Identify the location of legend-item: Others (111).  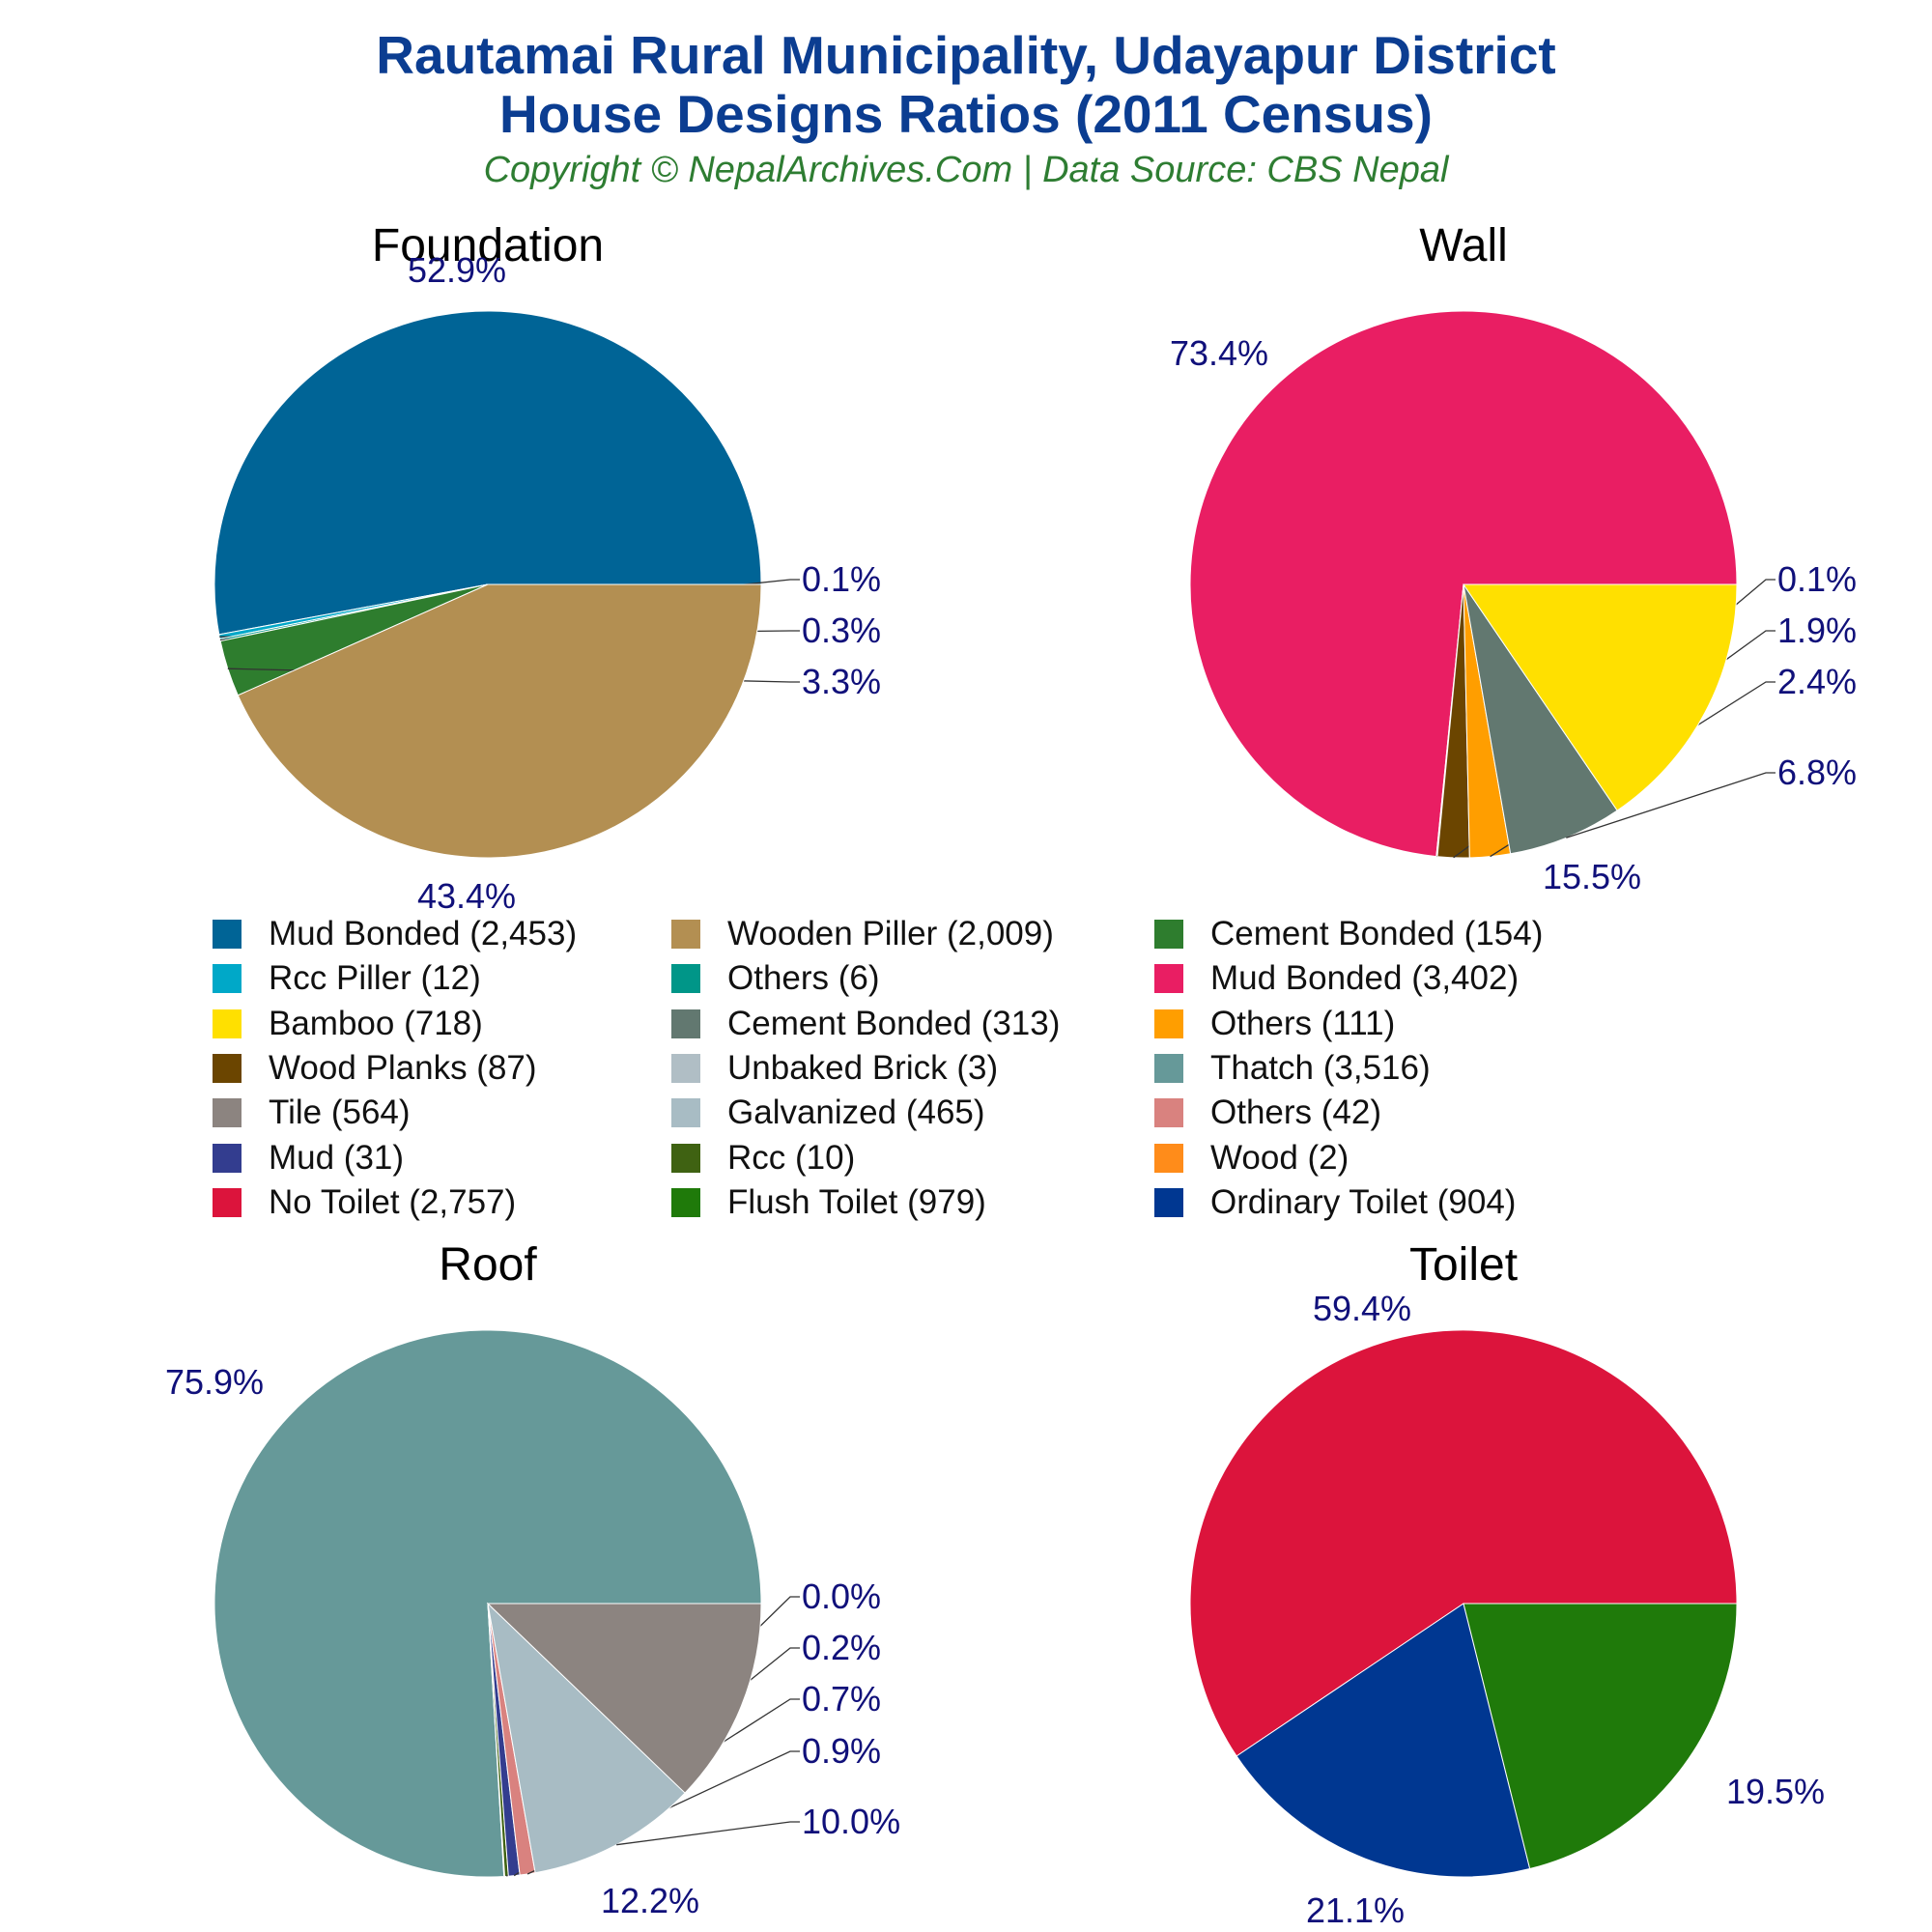
(1274, 1024).